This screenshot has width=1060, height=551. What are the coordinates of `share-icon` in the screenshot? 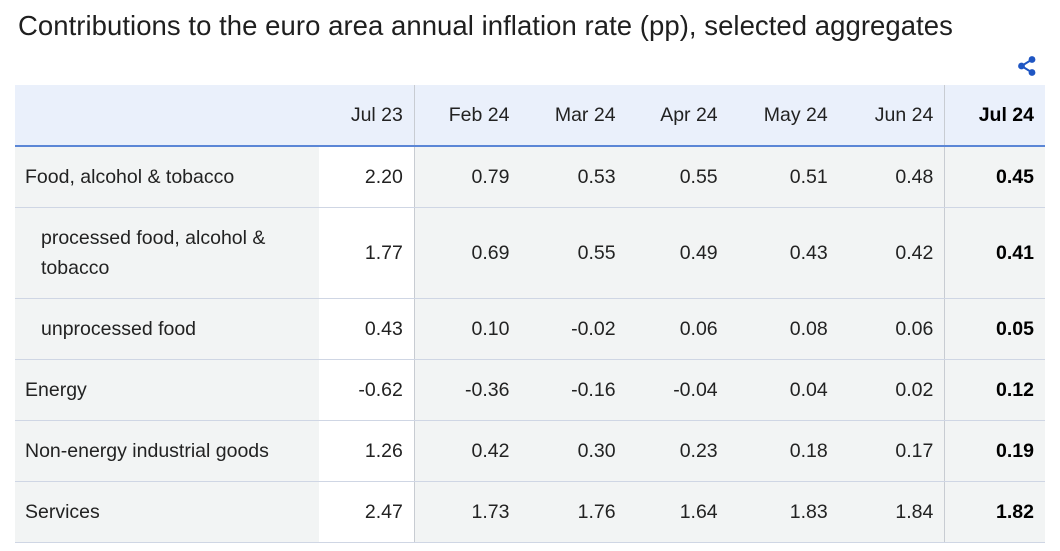 It's located at (1027, 66).